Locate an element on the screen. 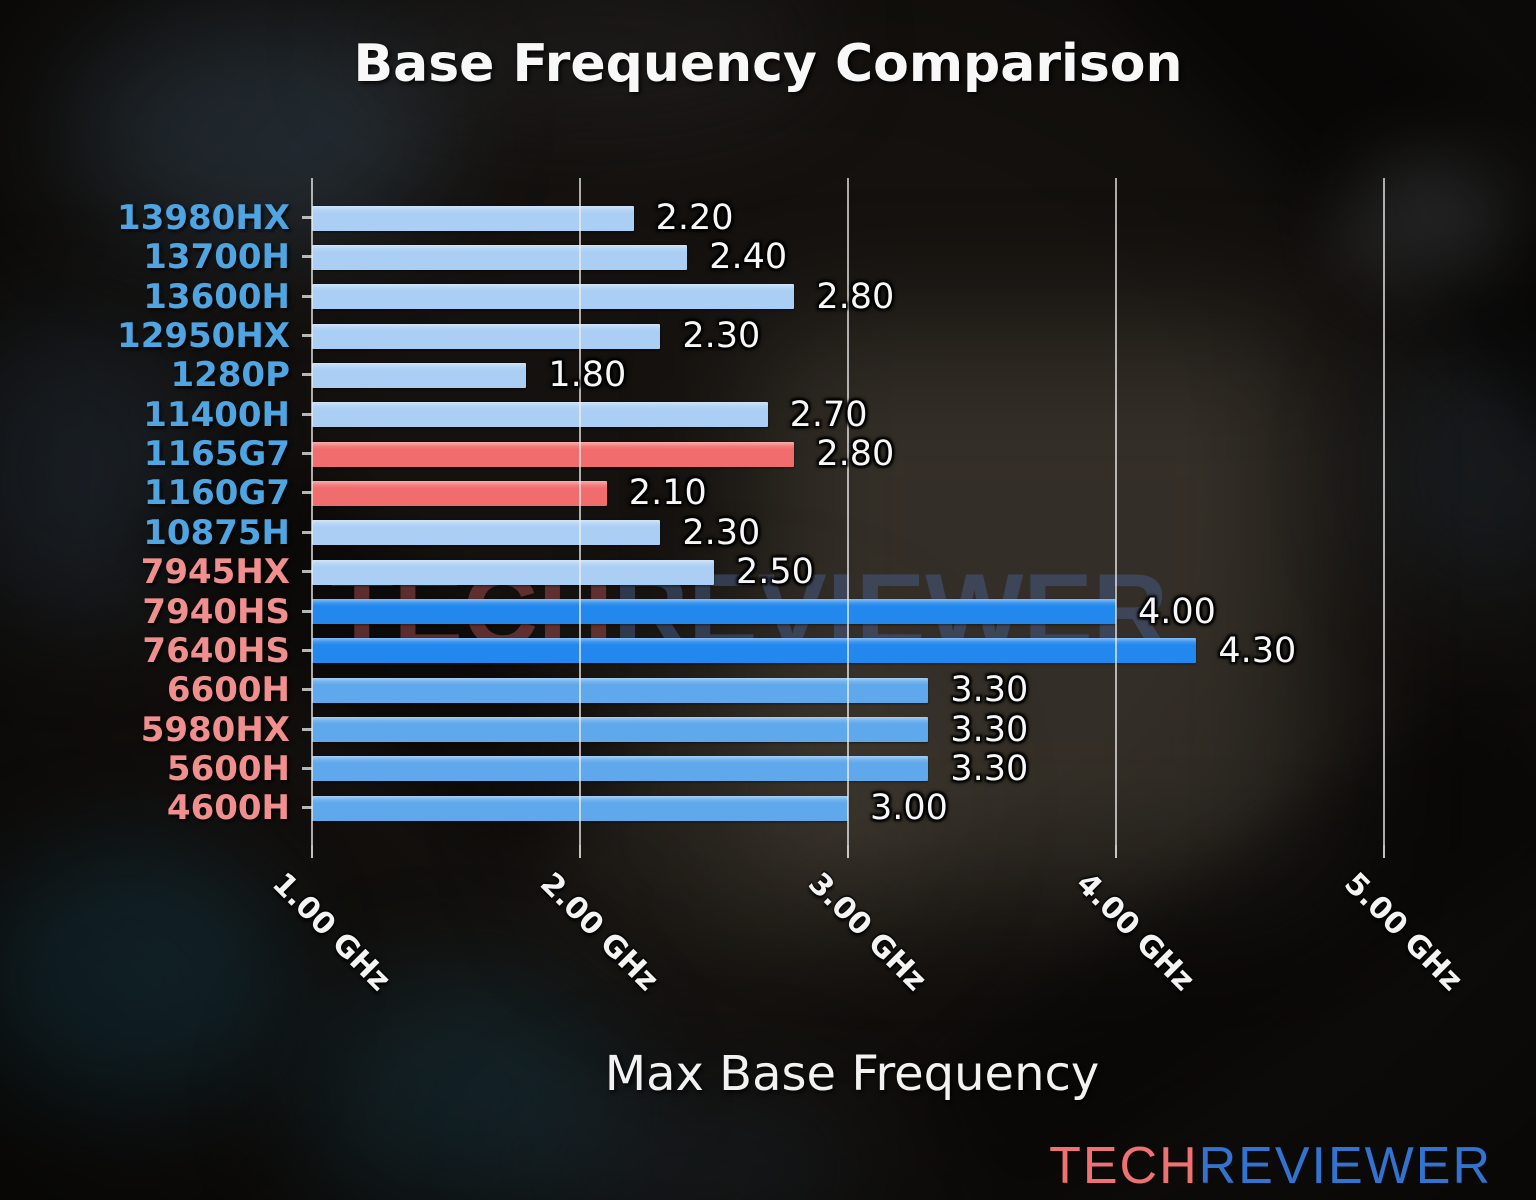  bar-value-label: 4.30 is located at coordinates (1257, 650).